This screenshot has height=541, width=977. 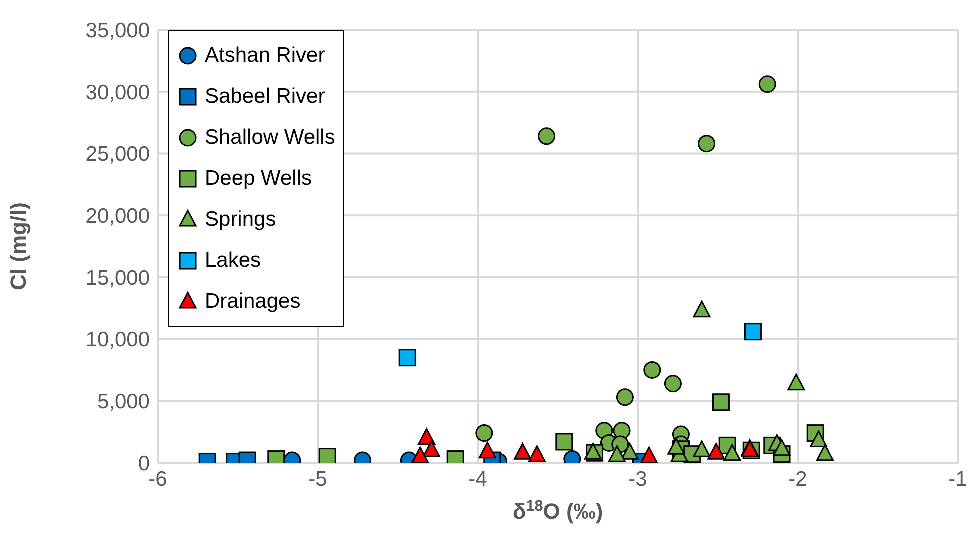 What do you see at coordinates (270, 138) in the screenshot?
I see `legend-label: Shallow Wells` at bounding box center [270, 138].